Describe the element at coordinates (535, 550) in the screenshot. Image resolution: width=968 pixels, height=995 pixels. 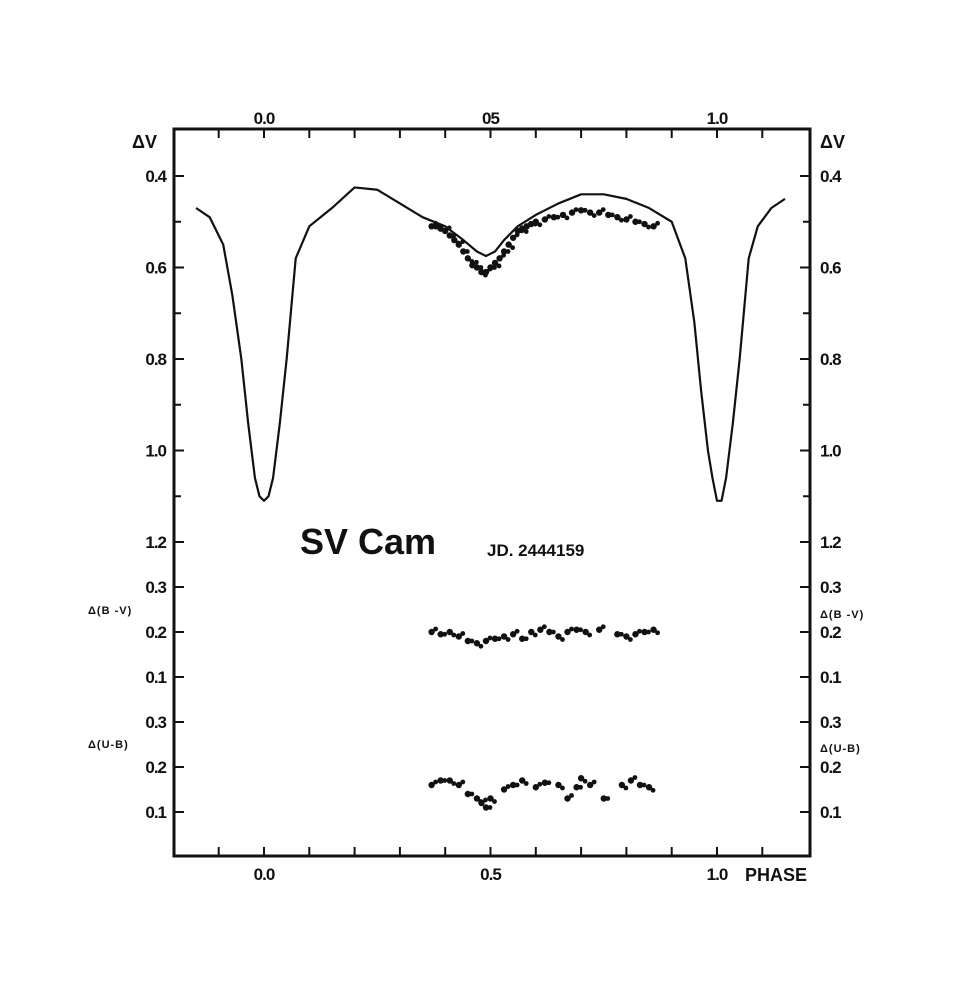
I see `chart-subtitle: JD. 2444159` at that location.